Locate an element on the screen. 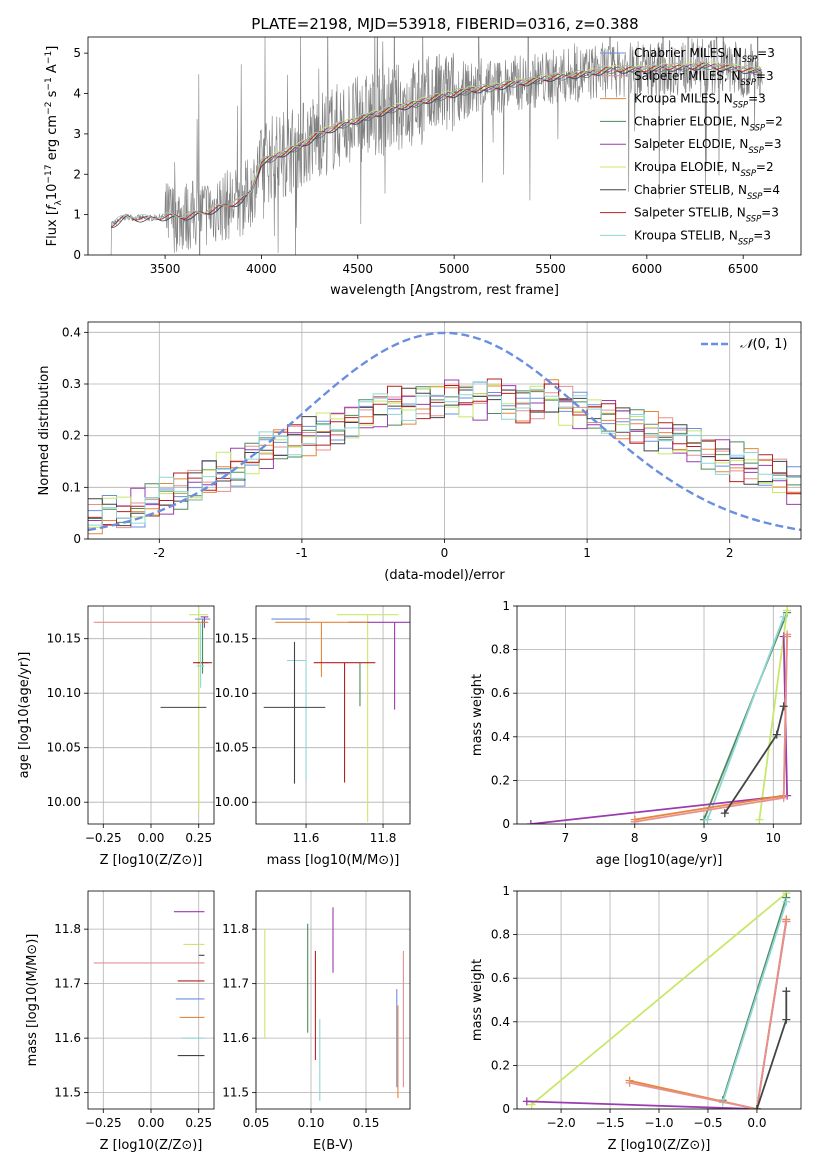  y-tick-label: 2 is located at coordinates (77, 174).